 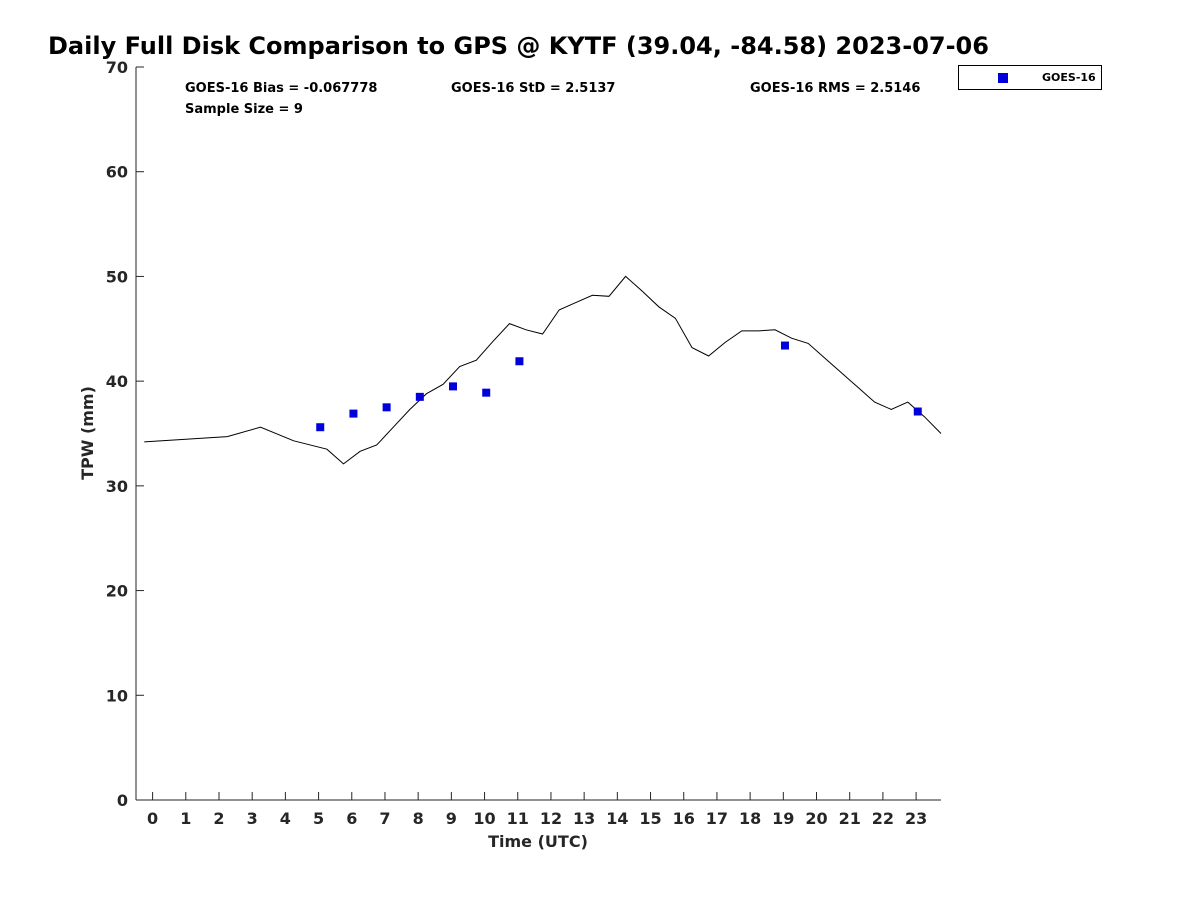 What do you see at coordinates (916, 818) in the screenshot?
I see `x-tick-label: 23` at bounding box center [916, 818].